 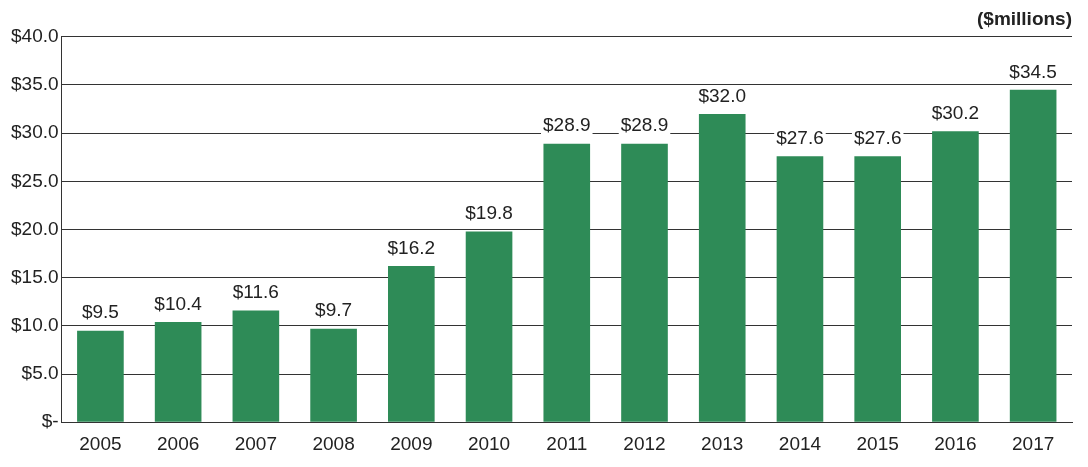 I want to click on data-label: $9.5, so click(x=100, y=312).